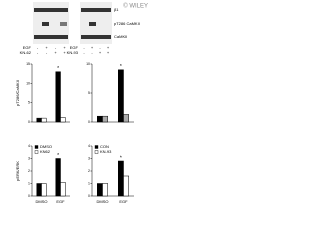 The image size is (320, 240). I want to click on treatment-label: KN-62, so click(26, 52).